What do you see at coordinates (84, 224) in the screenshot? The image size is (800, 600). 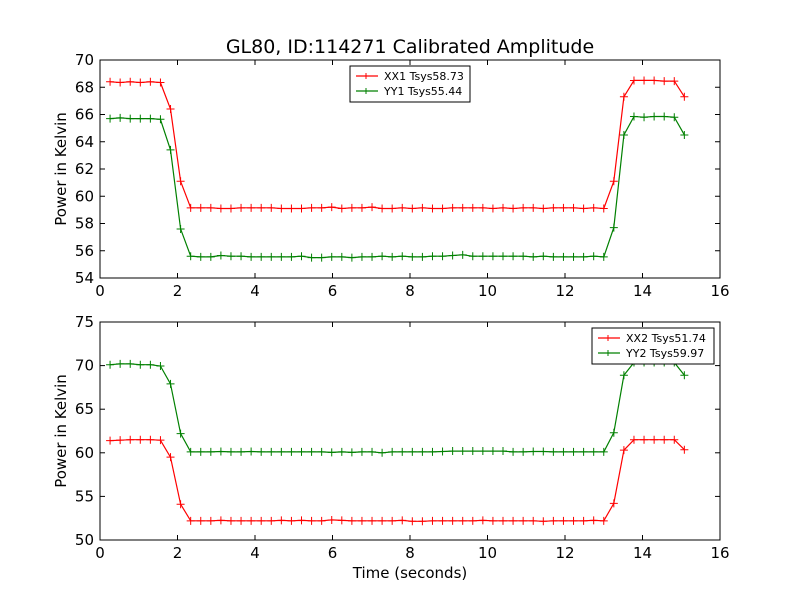 I see `y-tick-label: 58` at bounding box center [84, 224].